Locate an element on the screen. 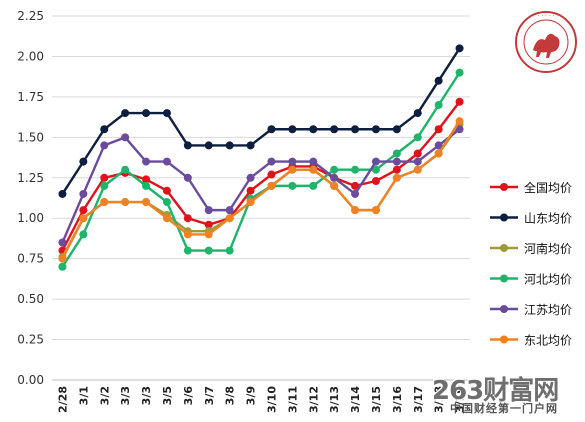 Image resolution: width=585 pixels, height=422 pixels. legend-item: 江苏均价 is located at coordinates (531, 310).